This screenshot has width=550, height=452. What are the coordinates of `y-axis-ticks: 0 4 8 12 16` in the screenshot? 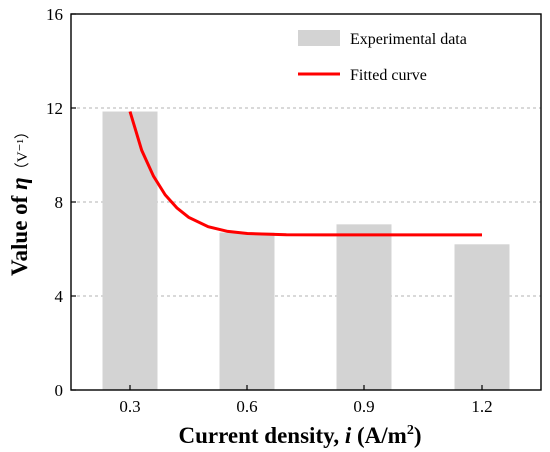 It's located at (61, 202).